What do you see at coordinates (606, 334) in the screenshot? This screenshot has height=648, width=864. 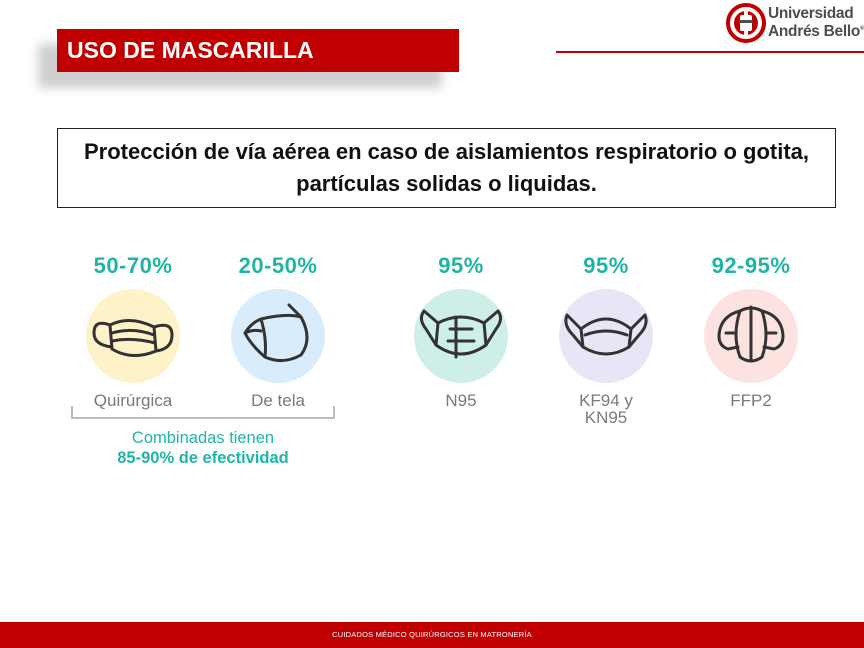 I see `kf94-mask-icon` at bounding box center [606, 334].